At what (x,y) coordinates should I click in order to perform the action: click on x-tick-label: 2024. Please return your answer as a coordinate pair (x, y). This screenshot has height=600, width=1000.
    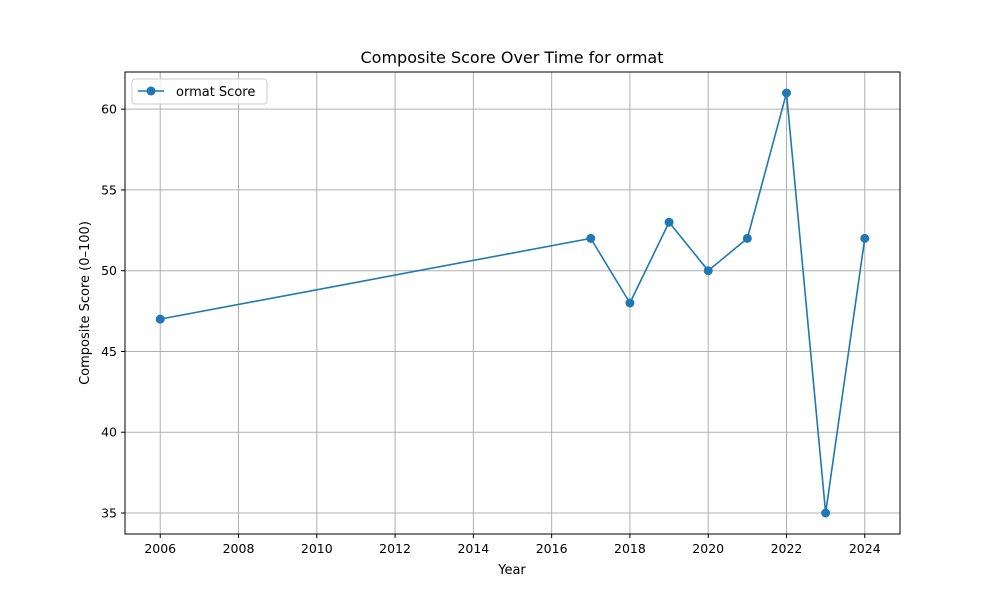
    Looking at the image, I should click on (865, 548).